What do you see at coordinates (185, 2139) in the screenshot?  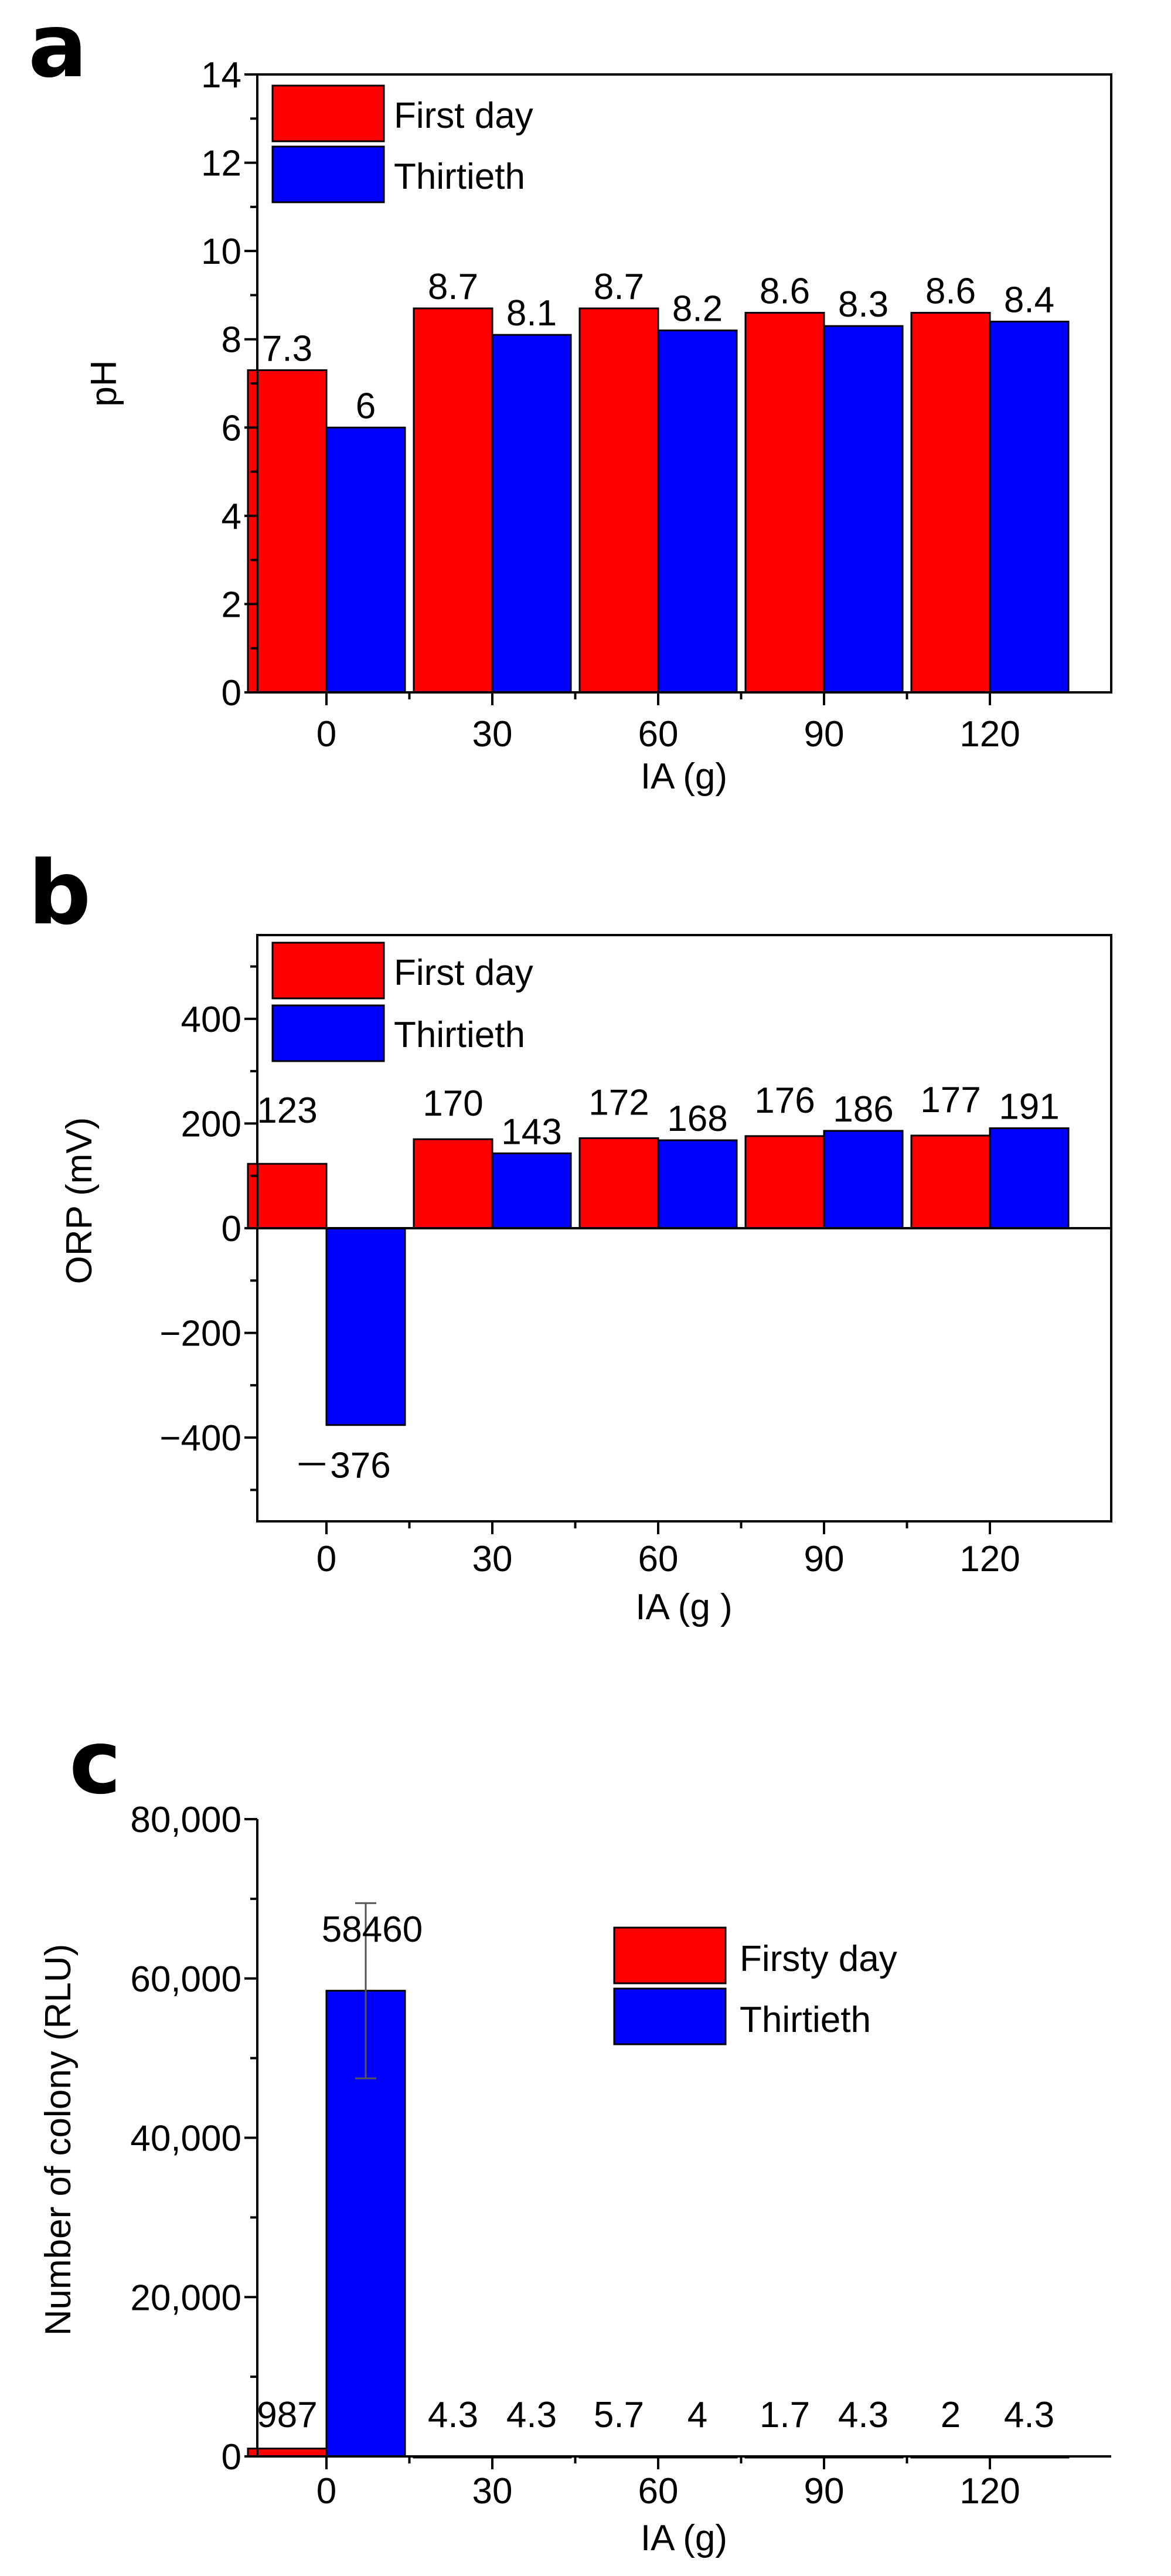 I see `y-tick-label: 40,000` at bounding box center [185, 2139].